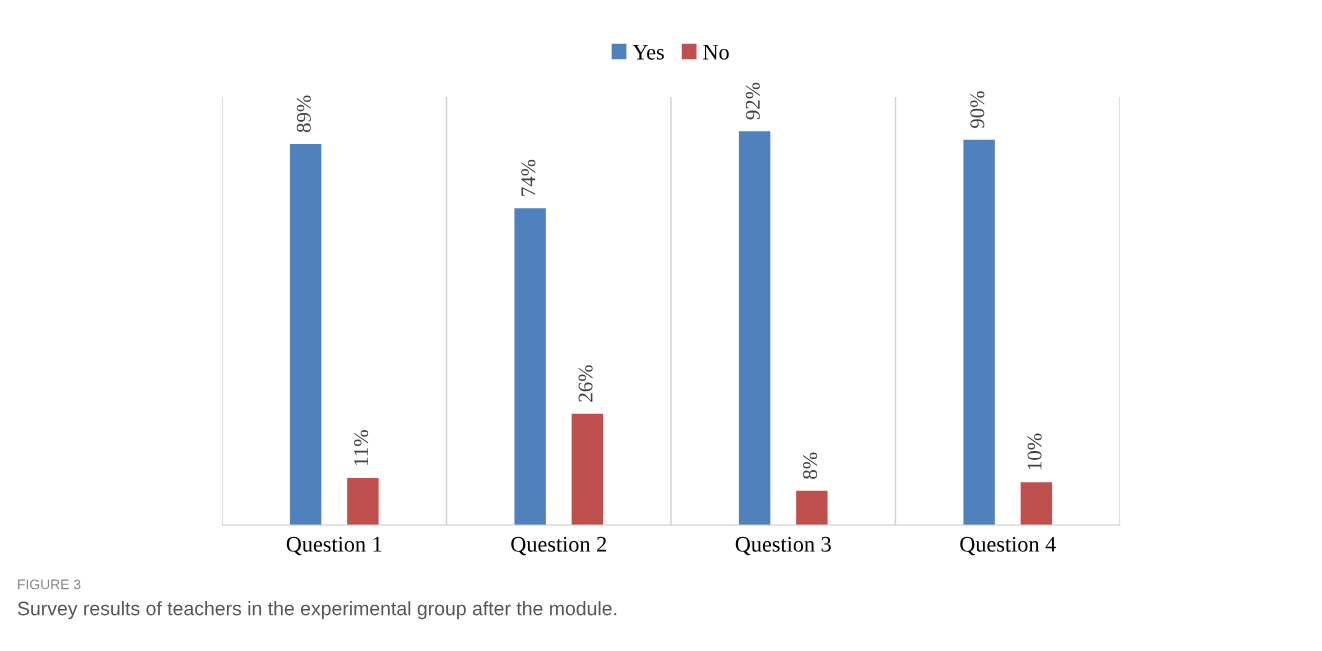  I want to click on data-label: 8%, so click(810, 465).